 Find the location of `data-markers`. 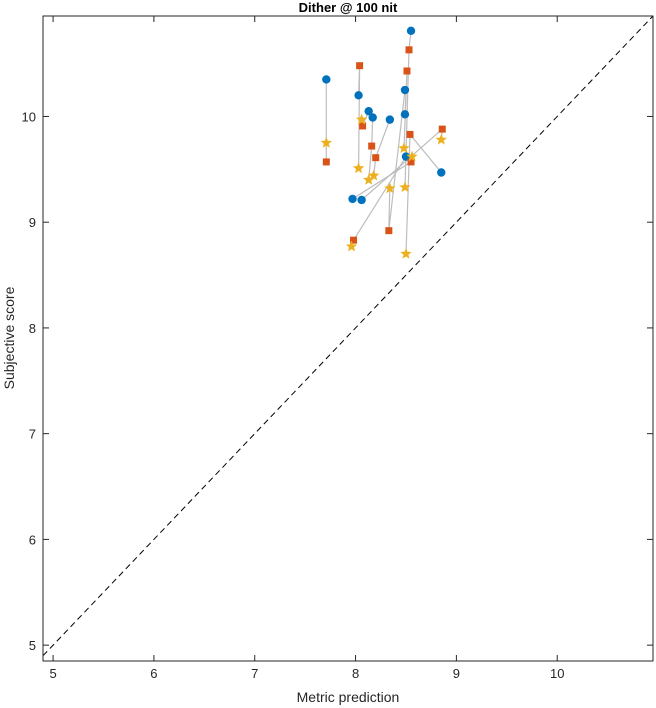

data-markers is located at coordinates (383, 142).